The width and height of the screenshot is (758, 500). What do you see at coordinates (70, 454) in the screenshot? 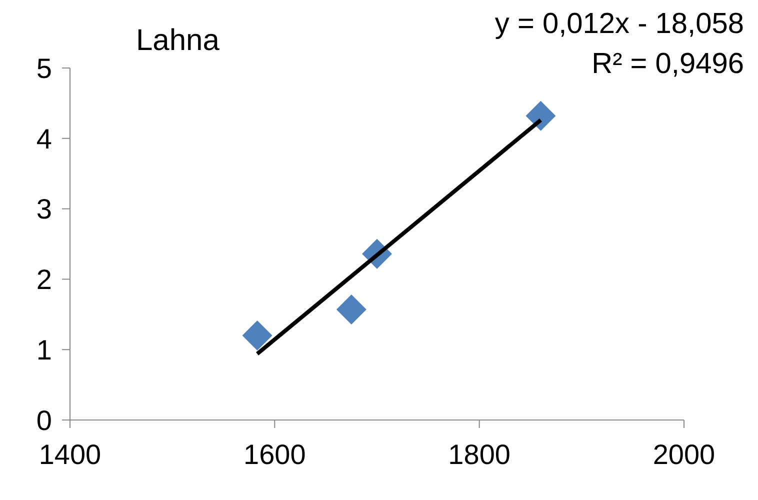
I see `x-tick-label: 1400` at bounding box center [70, 454].